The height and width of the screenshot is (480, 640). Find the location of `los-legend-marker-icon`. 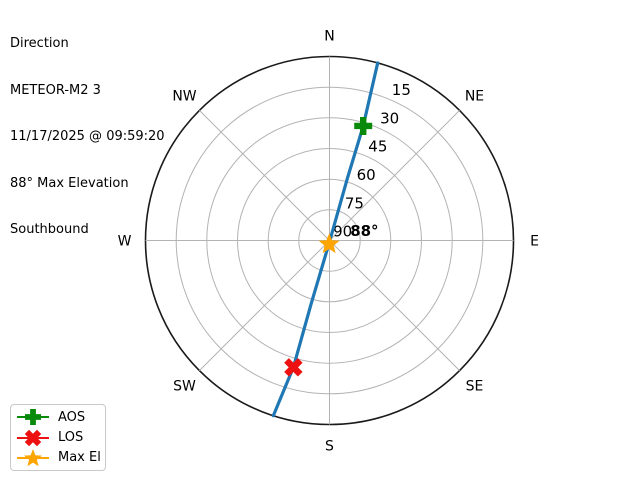

los-legend-marker-icon is located at coordinates (33, 437).